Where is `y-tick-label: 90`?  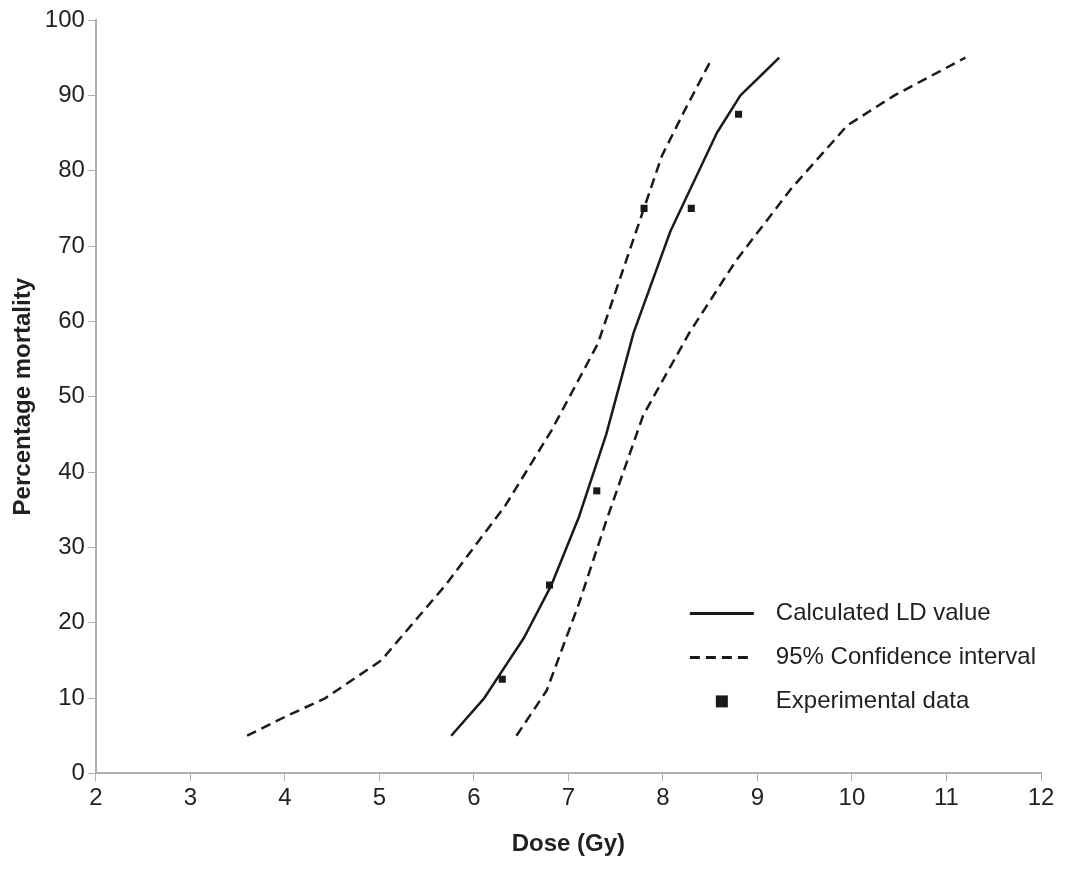
y-tick-label: 90 is located at coordinates (71, 93).